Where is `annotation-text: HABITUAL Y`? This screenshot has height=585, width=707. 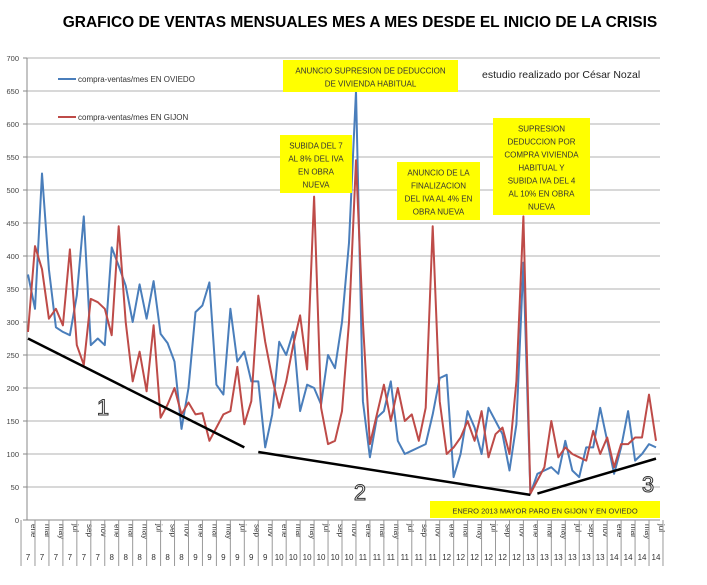 annotation-text: HABITUAL Y is located at coordinates (541, 168).